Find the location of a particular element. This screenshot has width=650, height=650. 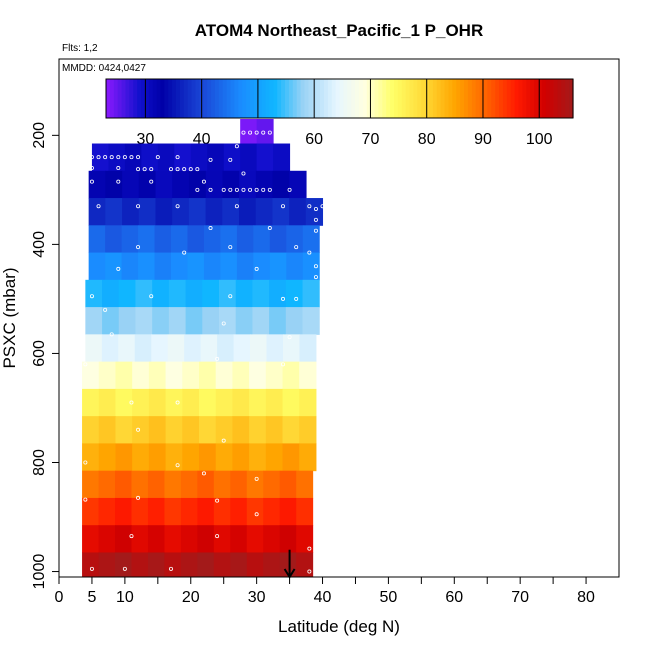

colorbar-tick-label: 90 is located at coordinates (483, 139).